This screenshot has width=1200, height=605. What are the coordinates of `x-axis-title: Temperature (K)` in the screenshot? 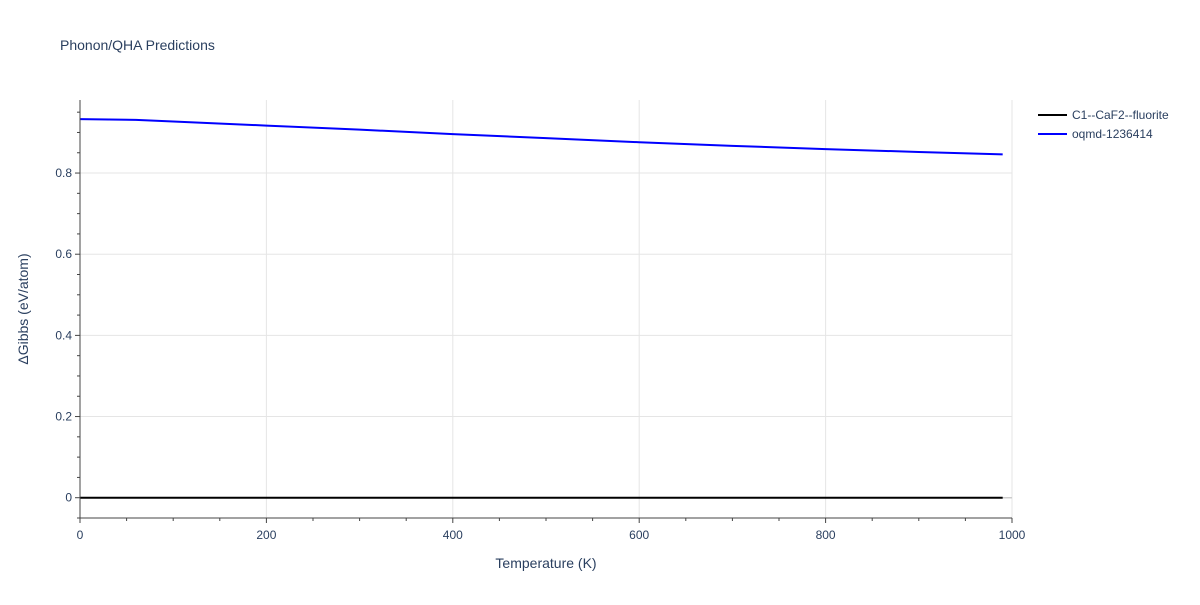 It's located at (545, 563).